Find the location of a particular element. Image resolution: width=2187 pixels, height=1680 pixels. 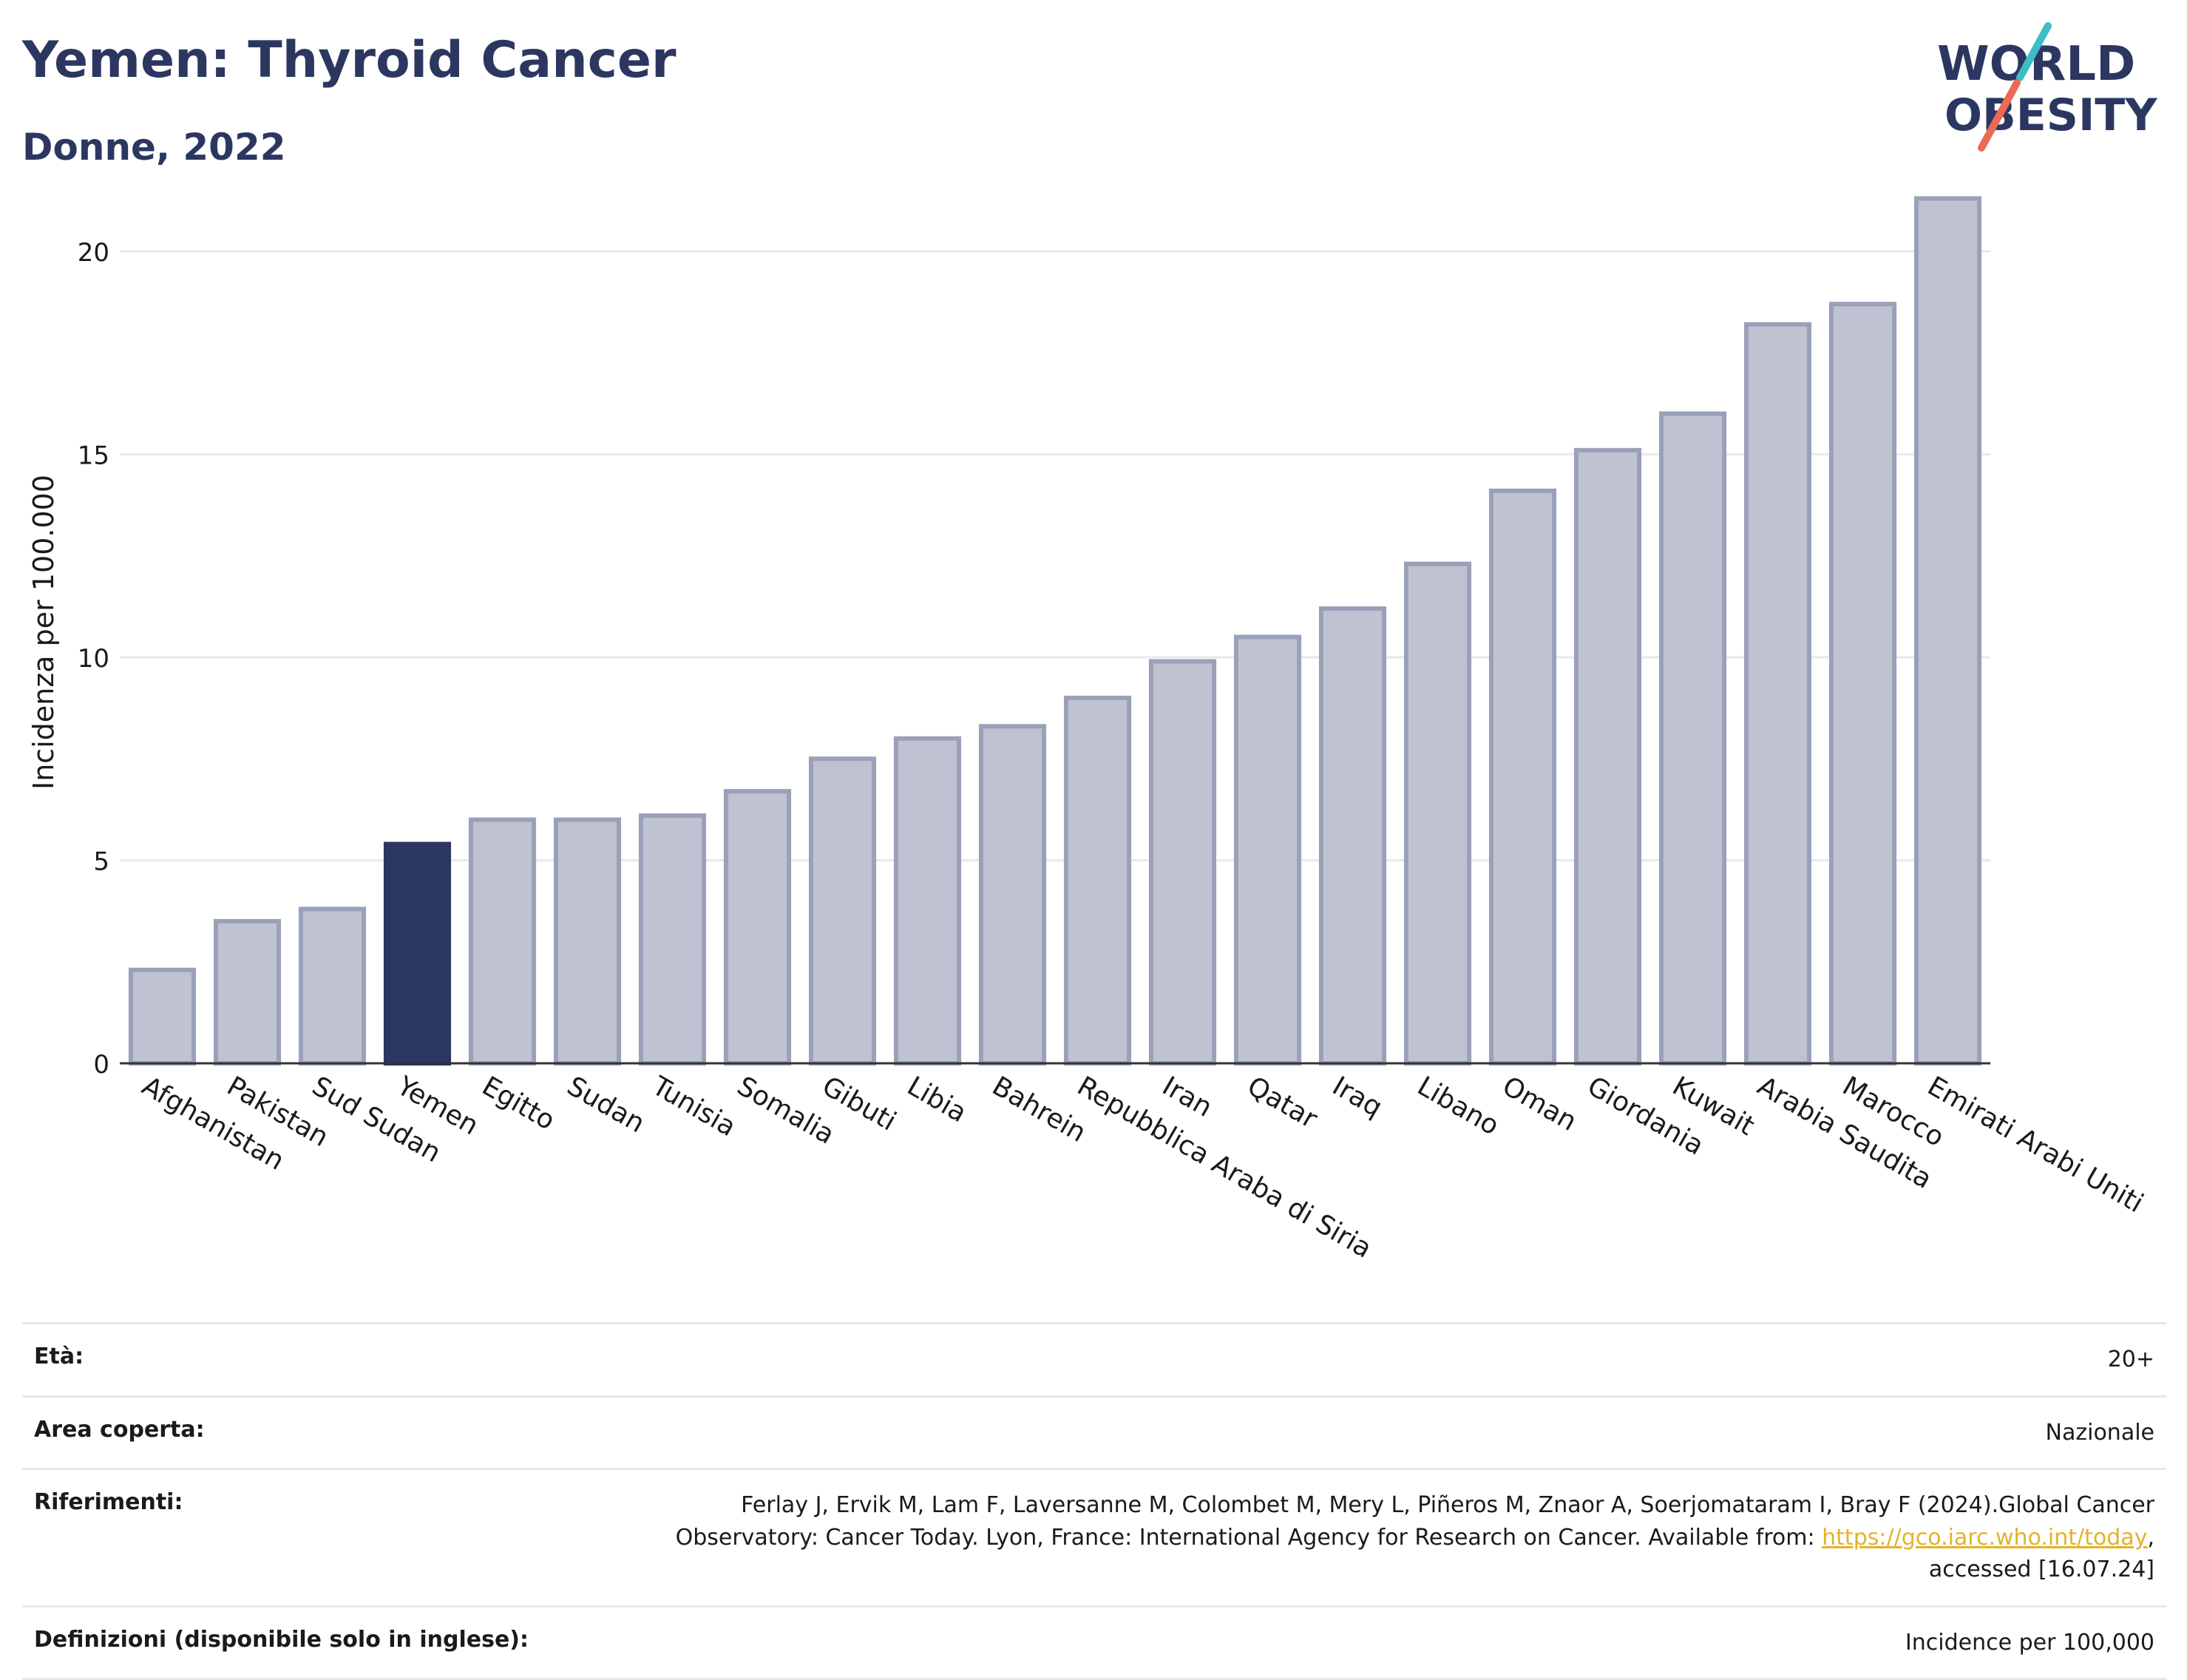

bar-arabia-saudita is located at coordinates (1777, 694).